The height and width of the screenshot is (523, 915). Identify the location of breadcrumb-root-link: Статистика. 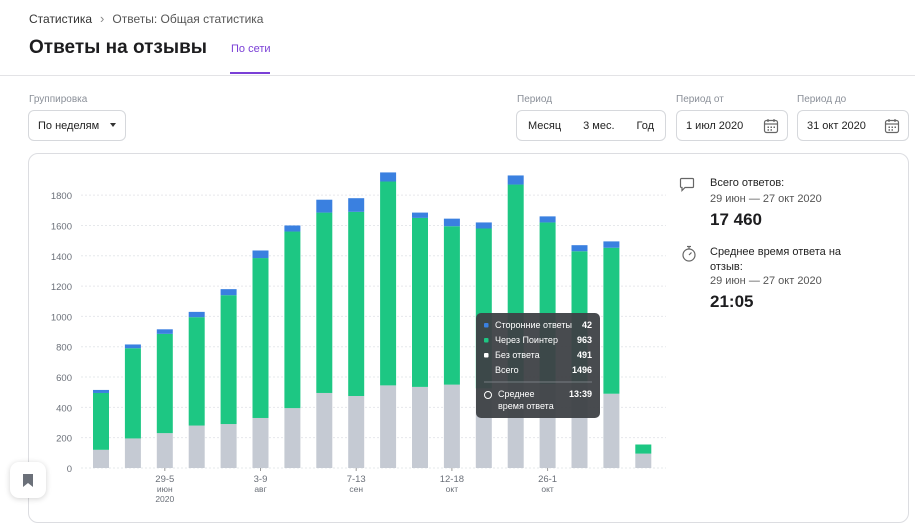
(61, 18).